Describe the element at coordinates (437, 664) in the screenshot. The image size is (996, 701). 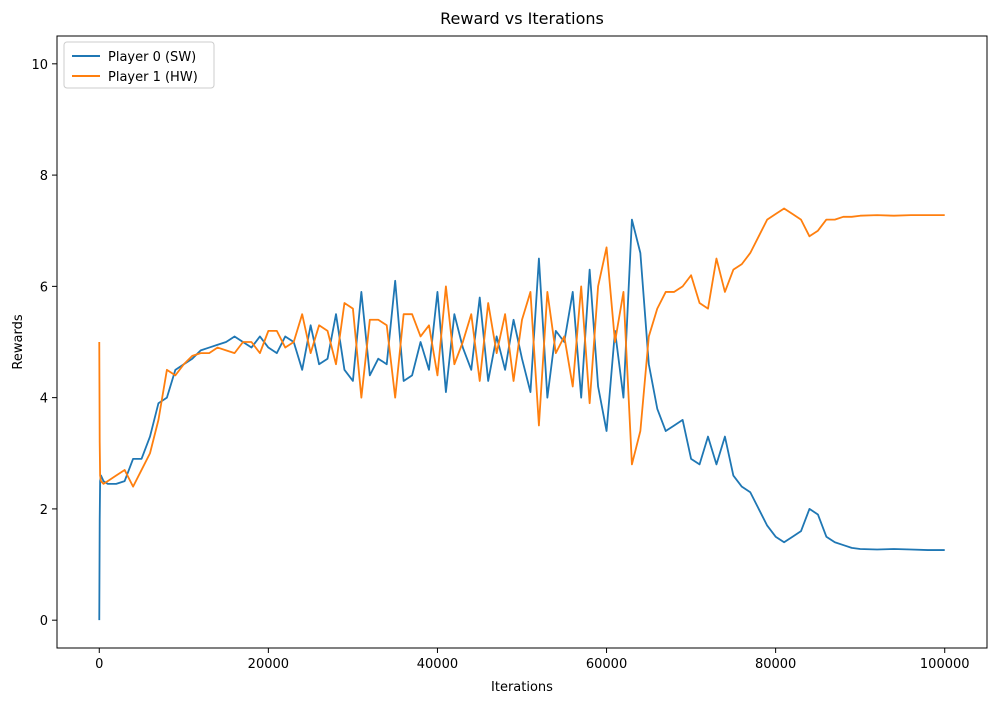
I see `x-tick-label: 40000` at that location.